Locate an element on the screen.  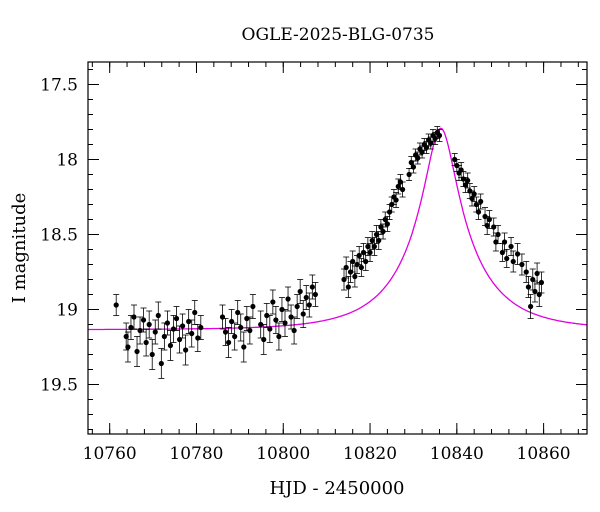
y-tick-label: 18.5 is located at coordinates (59, 236).